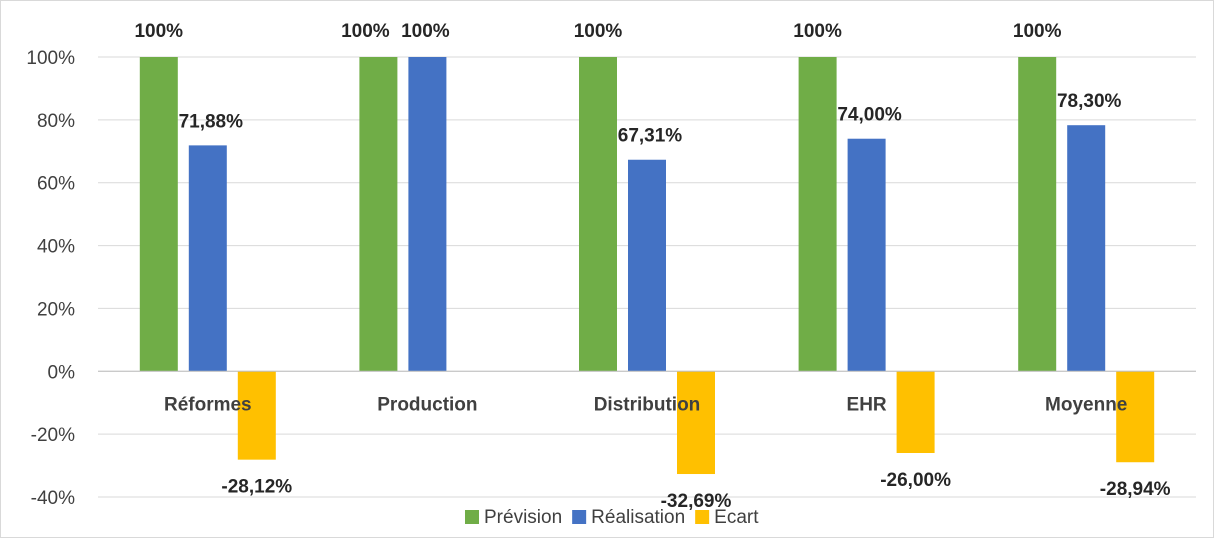 The width and height of the screenshot is (1214, 543). I want to click on y-tick-label: -40%, so click(53, 498).